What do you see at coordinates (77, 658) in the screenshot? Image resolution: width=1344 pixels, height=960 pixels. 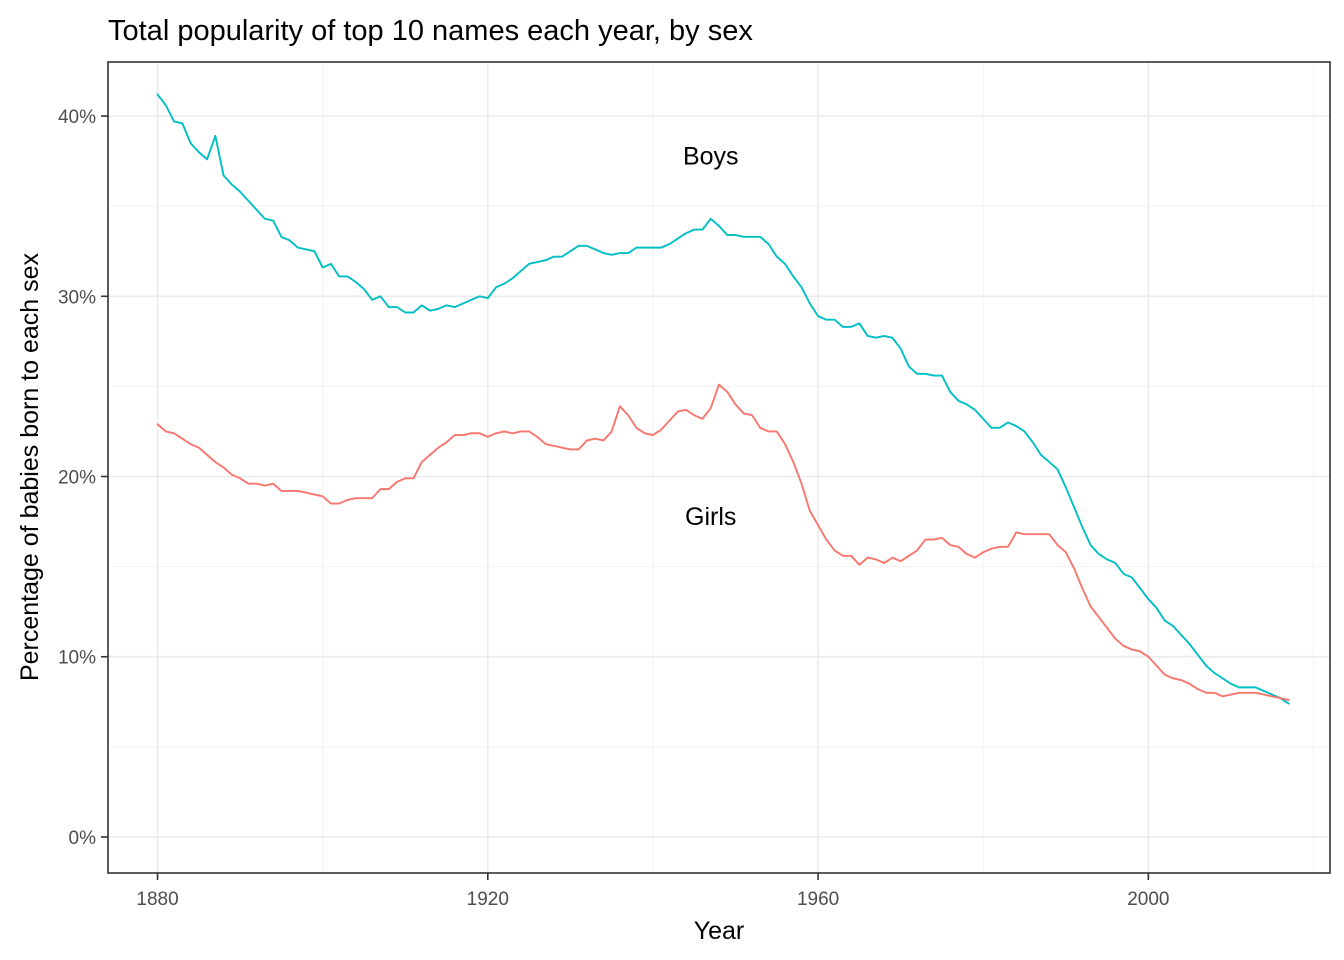 I see `y-tick-label: 10%` at bounding box center [77, 658].